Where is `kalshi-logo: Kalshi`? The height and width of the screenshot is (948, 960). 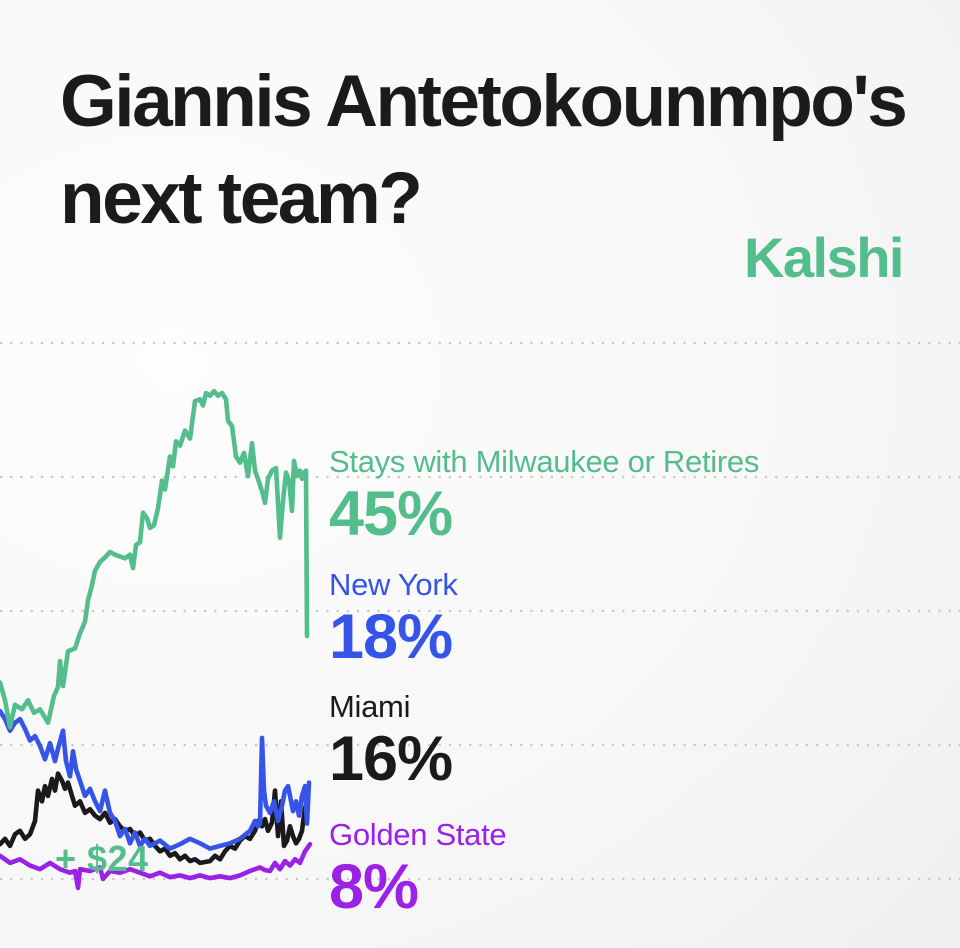 kalshi-logo: Kalshi is located at coordinates (824, 257).